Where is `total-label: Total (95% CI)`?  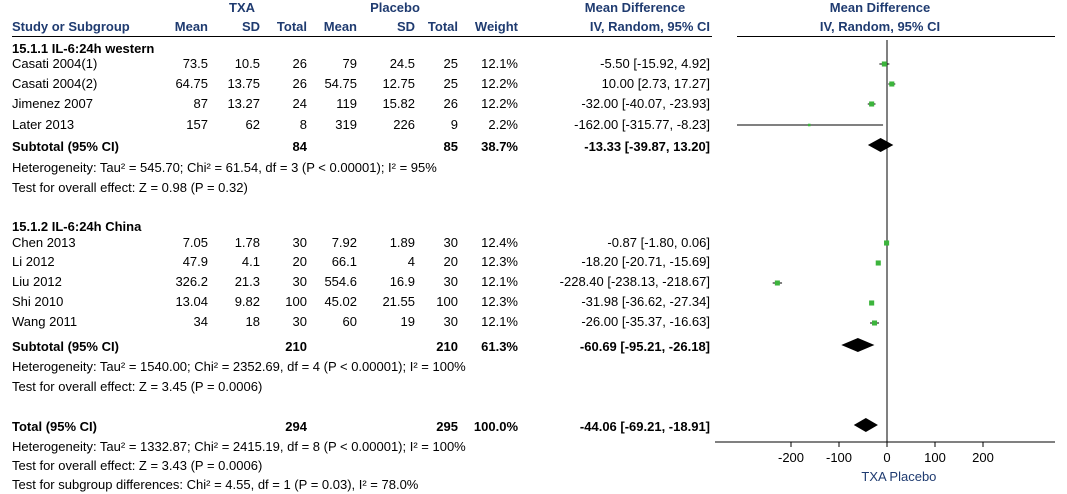
total-label: Total (95% CI) is located at coordinates (54, 426).